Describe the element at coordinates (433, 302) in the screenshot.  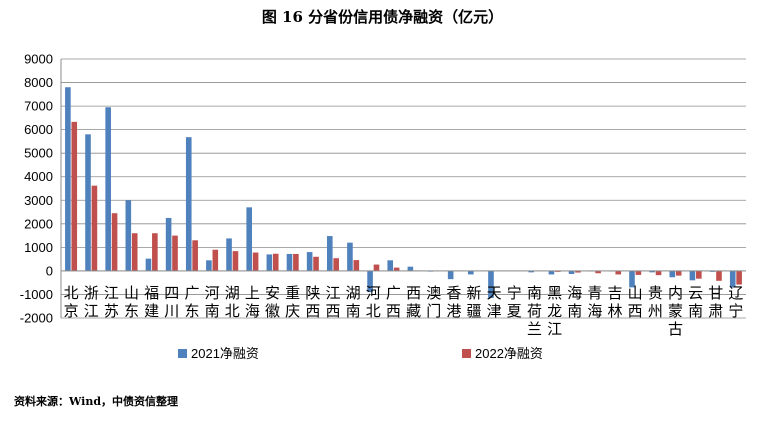
I see `category-label: 澳门` at that location.